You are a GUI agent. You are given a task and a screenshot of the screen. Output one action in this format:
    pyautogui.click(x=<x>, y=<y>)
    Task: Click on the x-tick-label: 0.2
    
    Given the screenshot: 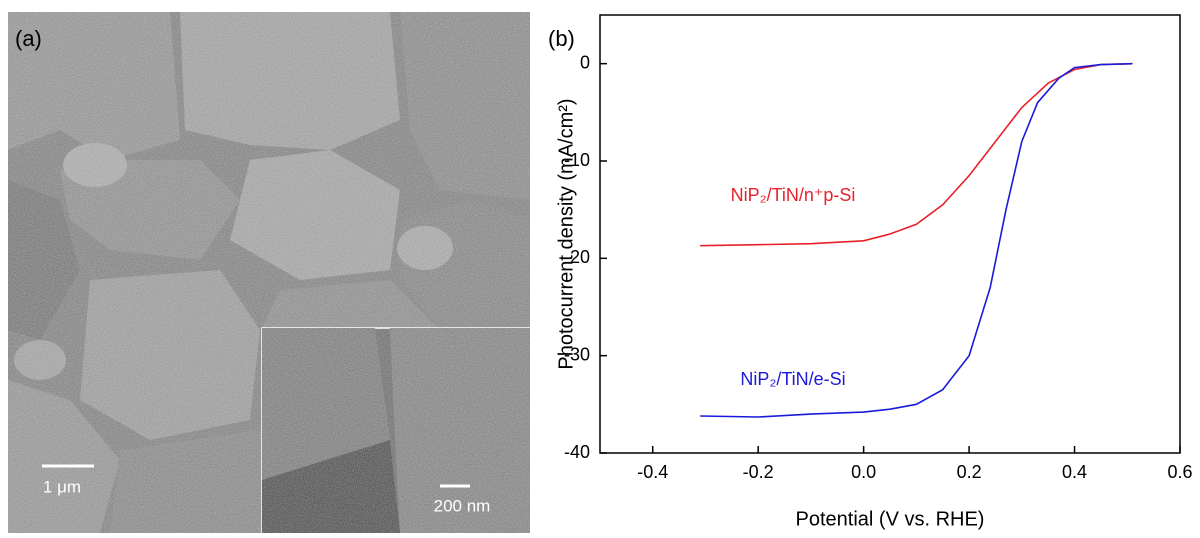 What is the action you would take?
    pyautogui.click(x=969, y=472)
    